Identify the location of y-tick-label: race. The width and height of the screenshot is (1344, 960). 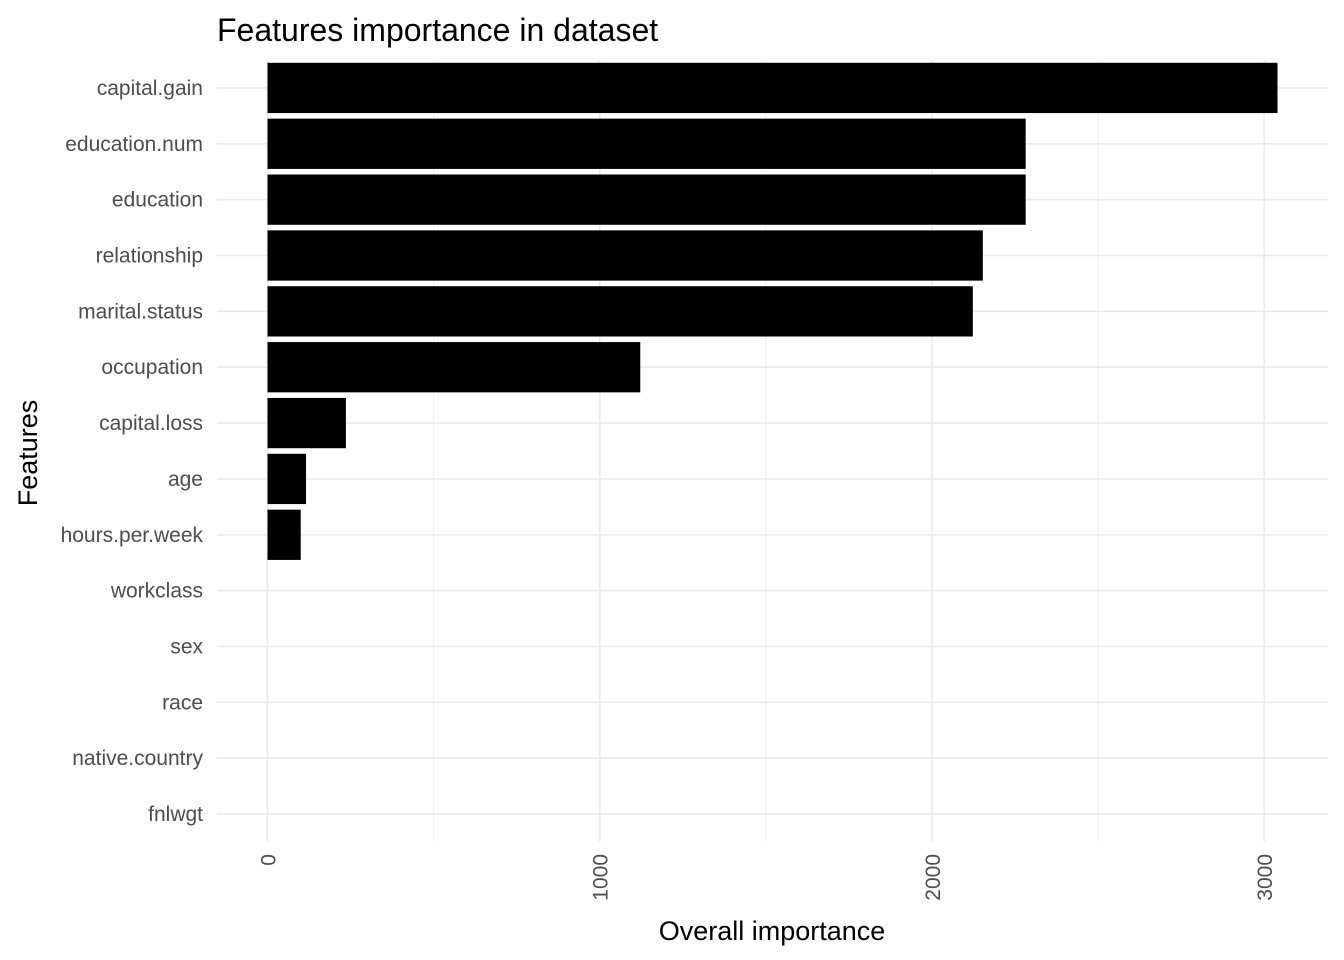
(182, 702).